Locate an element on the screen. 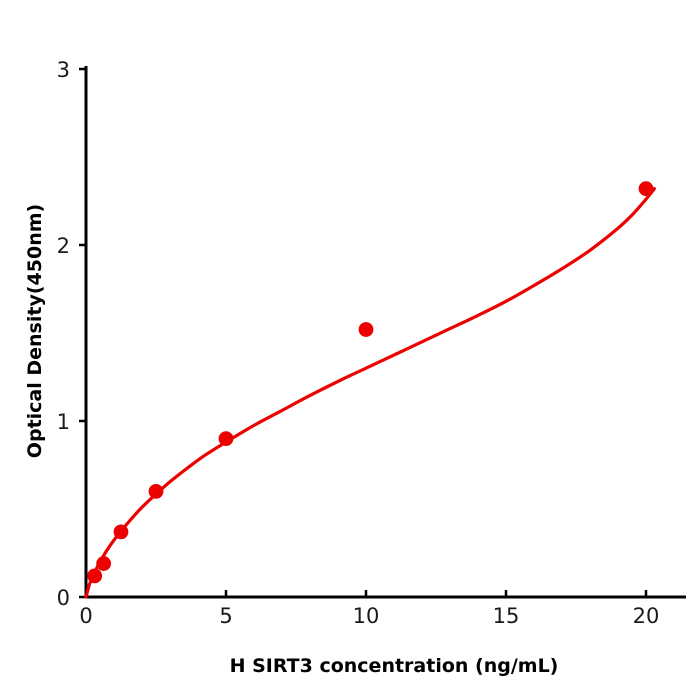 This screenshot has width=700, height=700. y-tick-label: 2 is located at coordinates (63, 246).